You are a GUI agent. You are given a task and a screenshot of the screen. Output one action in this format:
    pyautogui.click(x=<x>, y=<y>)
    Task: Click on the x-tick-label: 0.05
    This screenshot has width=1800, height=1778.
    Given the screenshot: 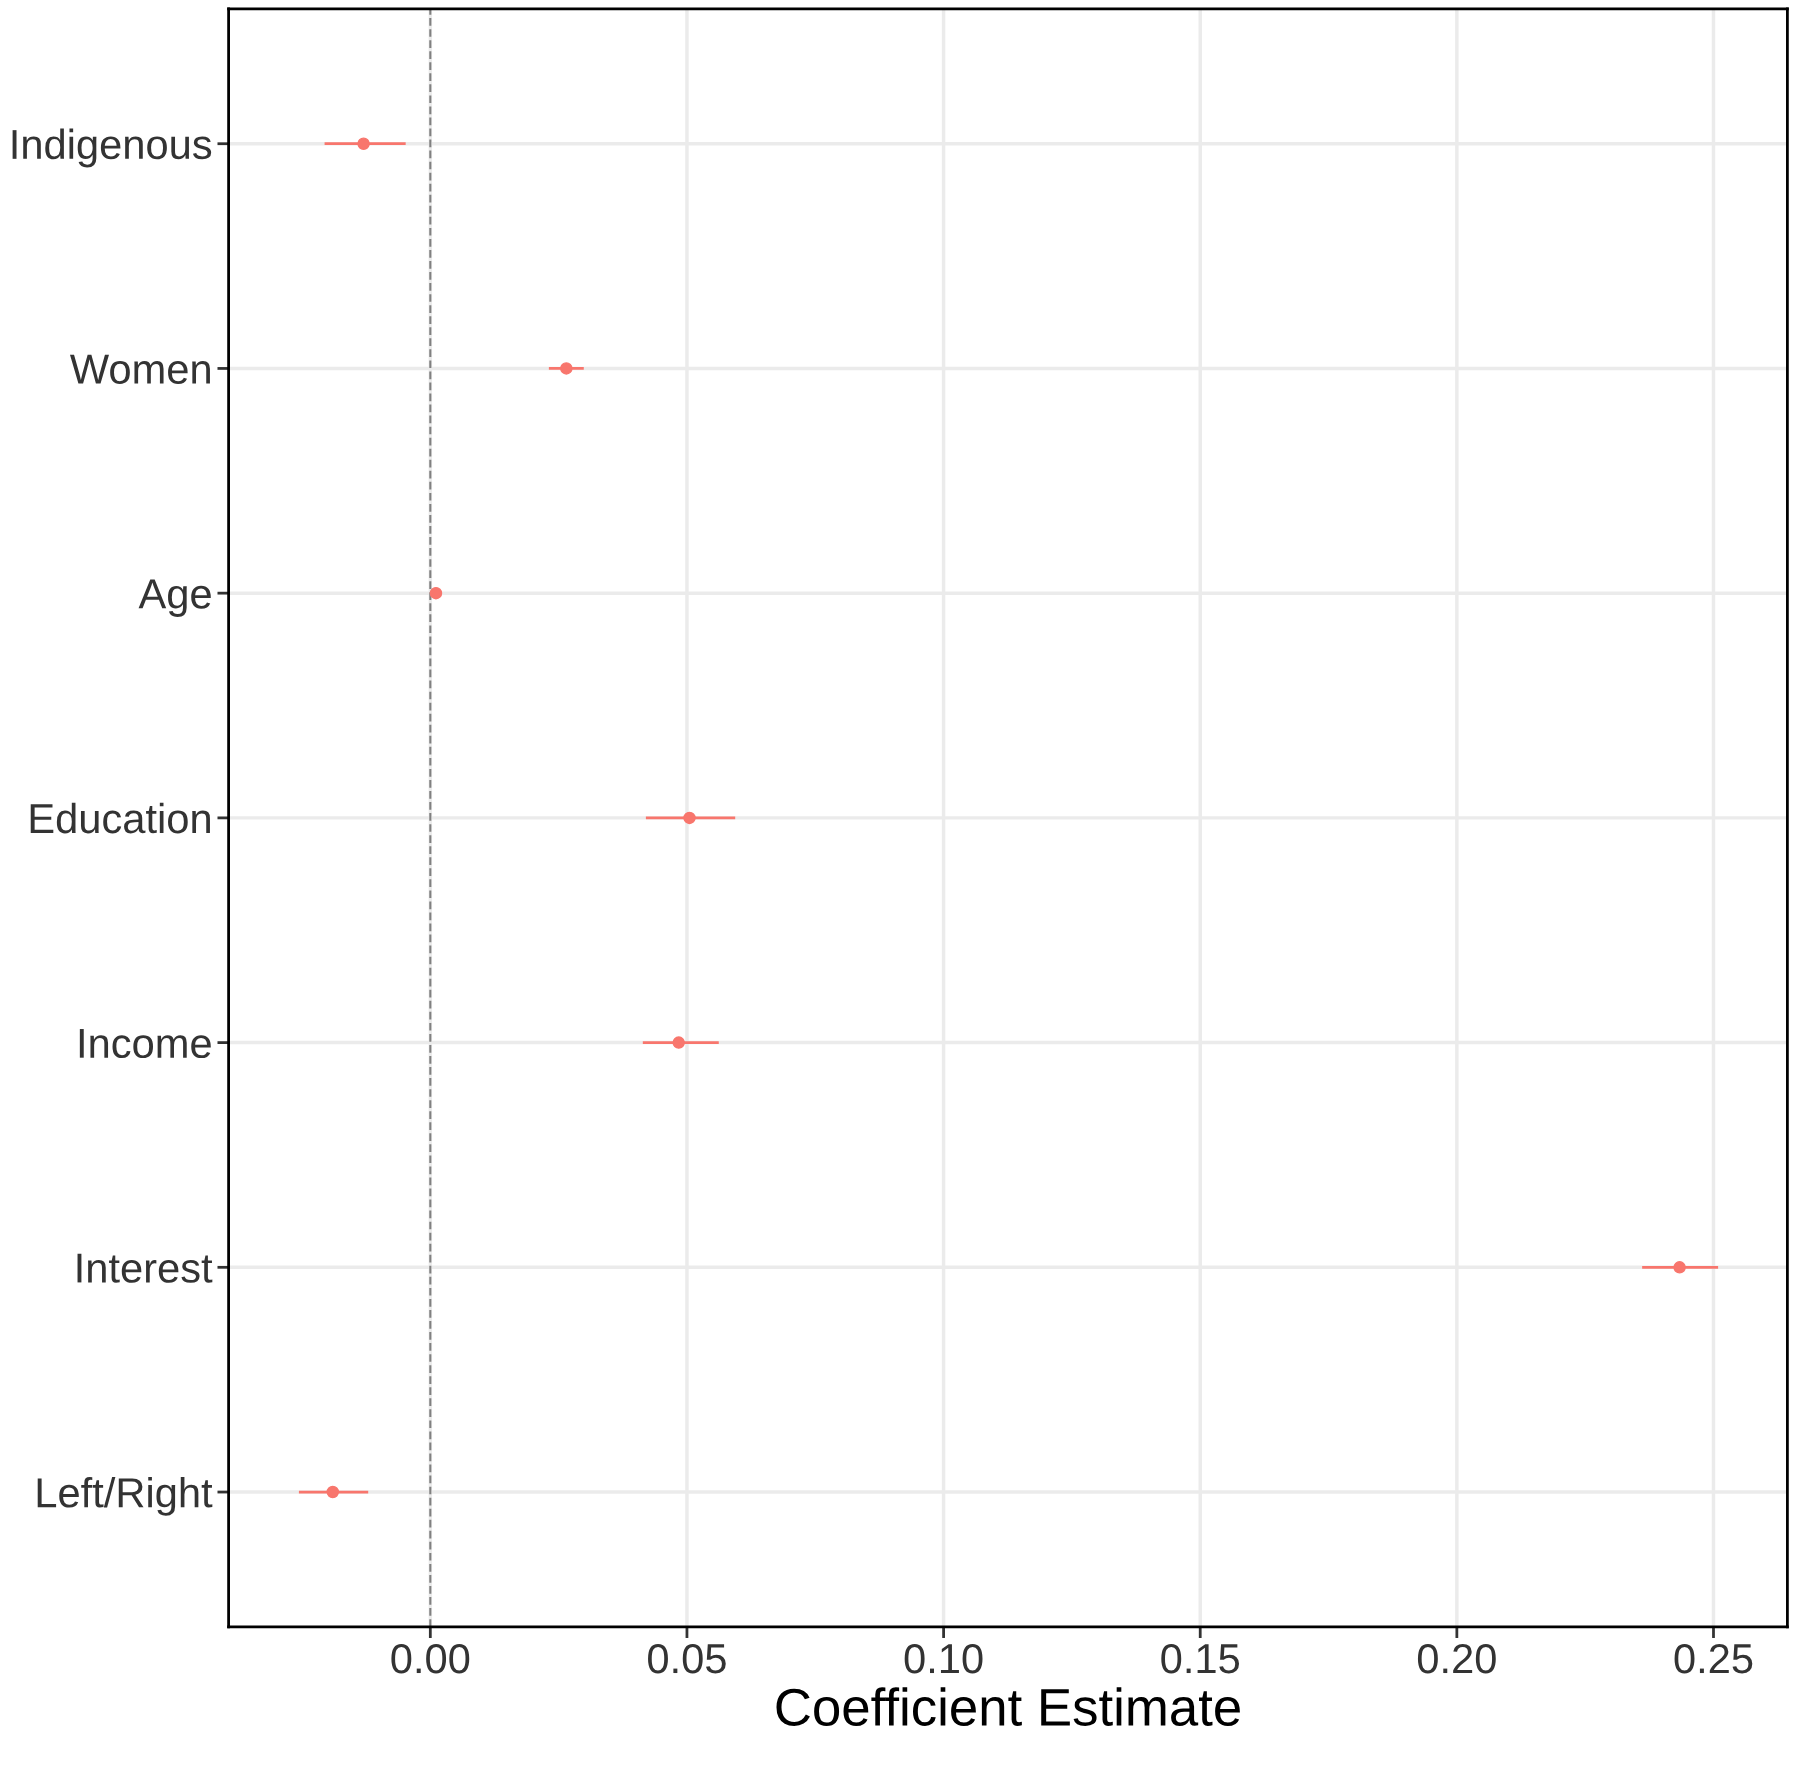 What is the action you would take?
    pyautogui.click(x=687, y=1658)
    